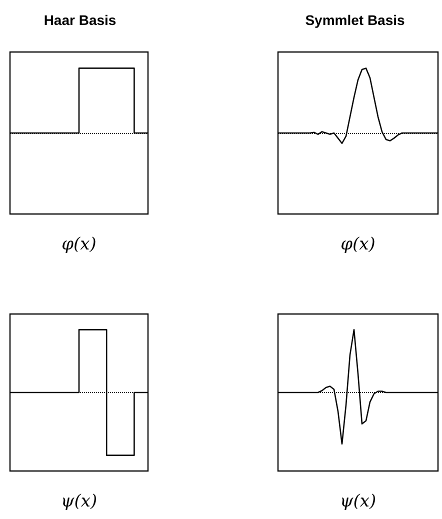  I want to click on chart-title: Symmlet Basis, so click(355, 20).